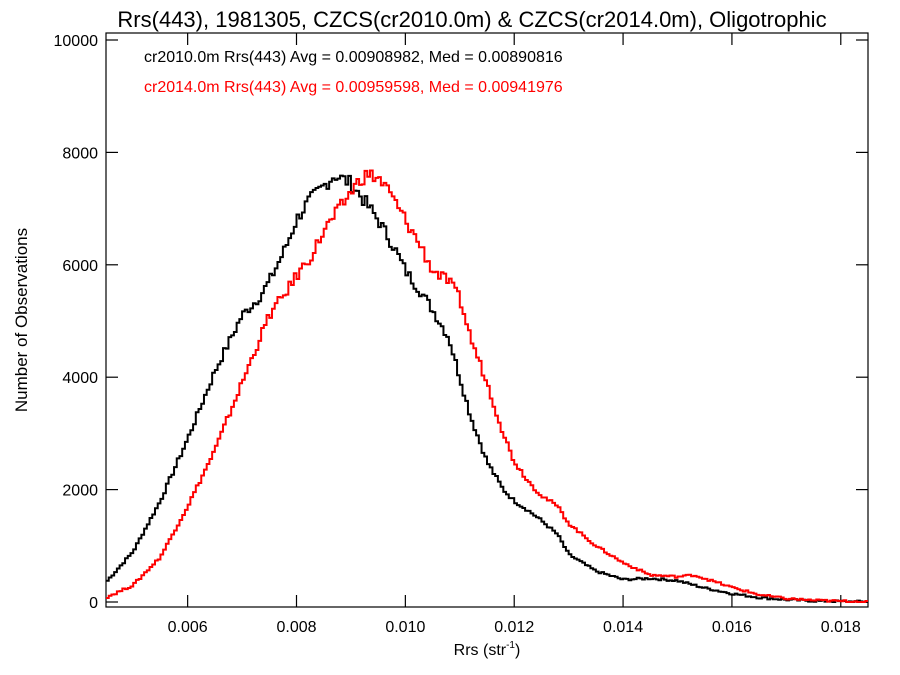 The height and width of the screenshot is (675, 900). What do you see at coordinates (80, 378) in the screenshot?
I see `y-tick-label: 4000` at bounding box center [80, 378].